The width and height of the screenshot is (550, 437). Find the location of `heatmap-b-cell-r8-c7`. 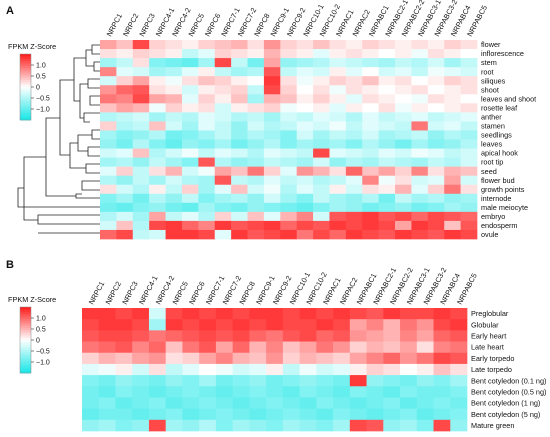

heatmap-b-cell-r8-c7 is located at coordinates (208, 403).